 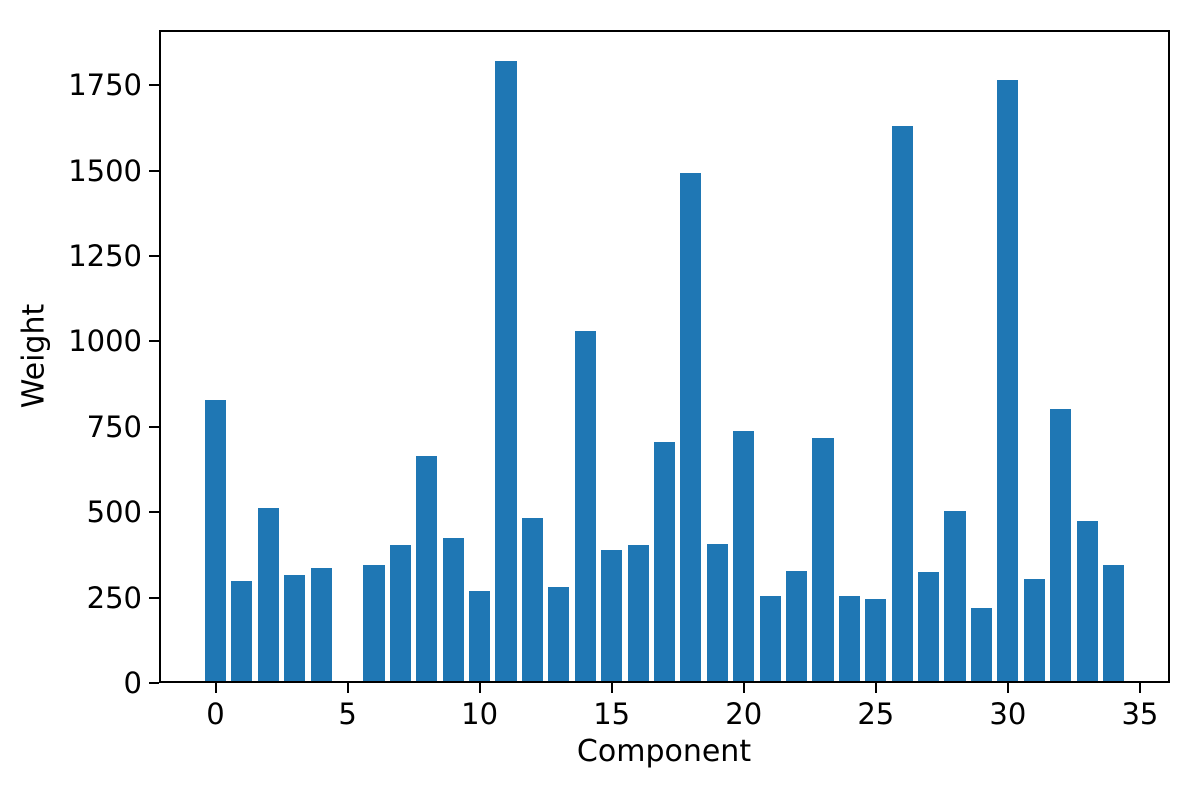 I want to click on y-axis-tick-label-1250: 1250, so click(x=105, y=256).